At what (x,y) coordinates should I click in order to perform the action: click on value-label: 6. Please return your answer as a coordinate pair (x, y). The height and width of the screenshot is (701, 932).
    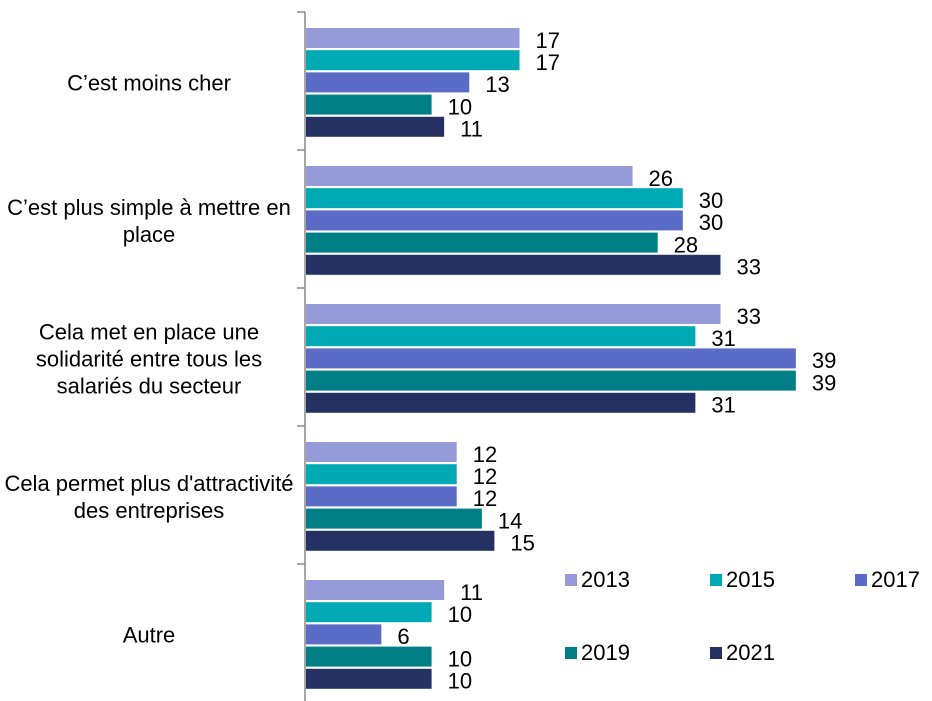
    Looking at the image, I should click on (403, 636).